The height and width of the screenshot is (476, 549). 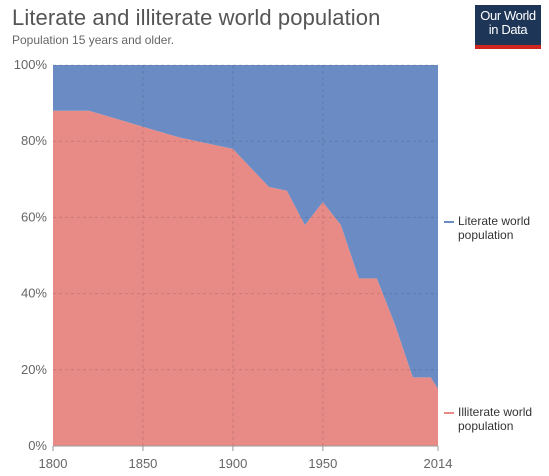 What do you see at coordinates (31, 64) in the screenshot?
I see `y-tick-label: 100%` at bounding box center [31, 64].